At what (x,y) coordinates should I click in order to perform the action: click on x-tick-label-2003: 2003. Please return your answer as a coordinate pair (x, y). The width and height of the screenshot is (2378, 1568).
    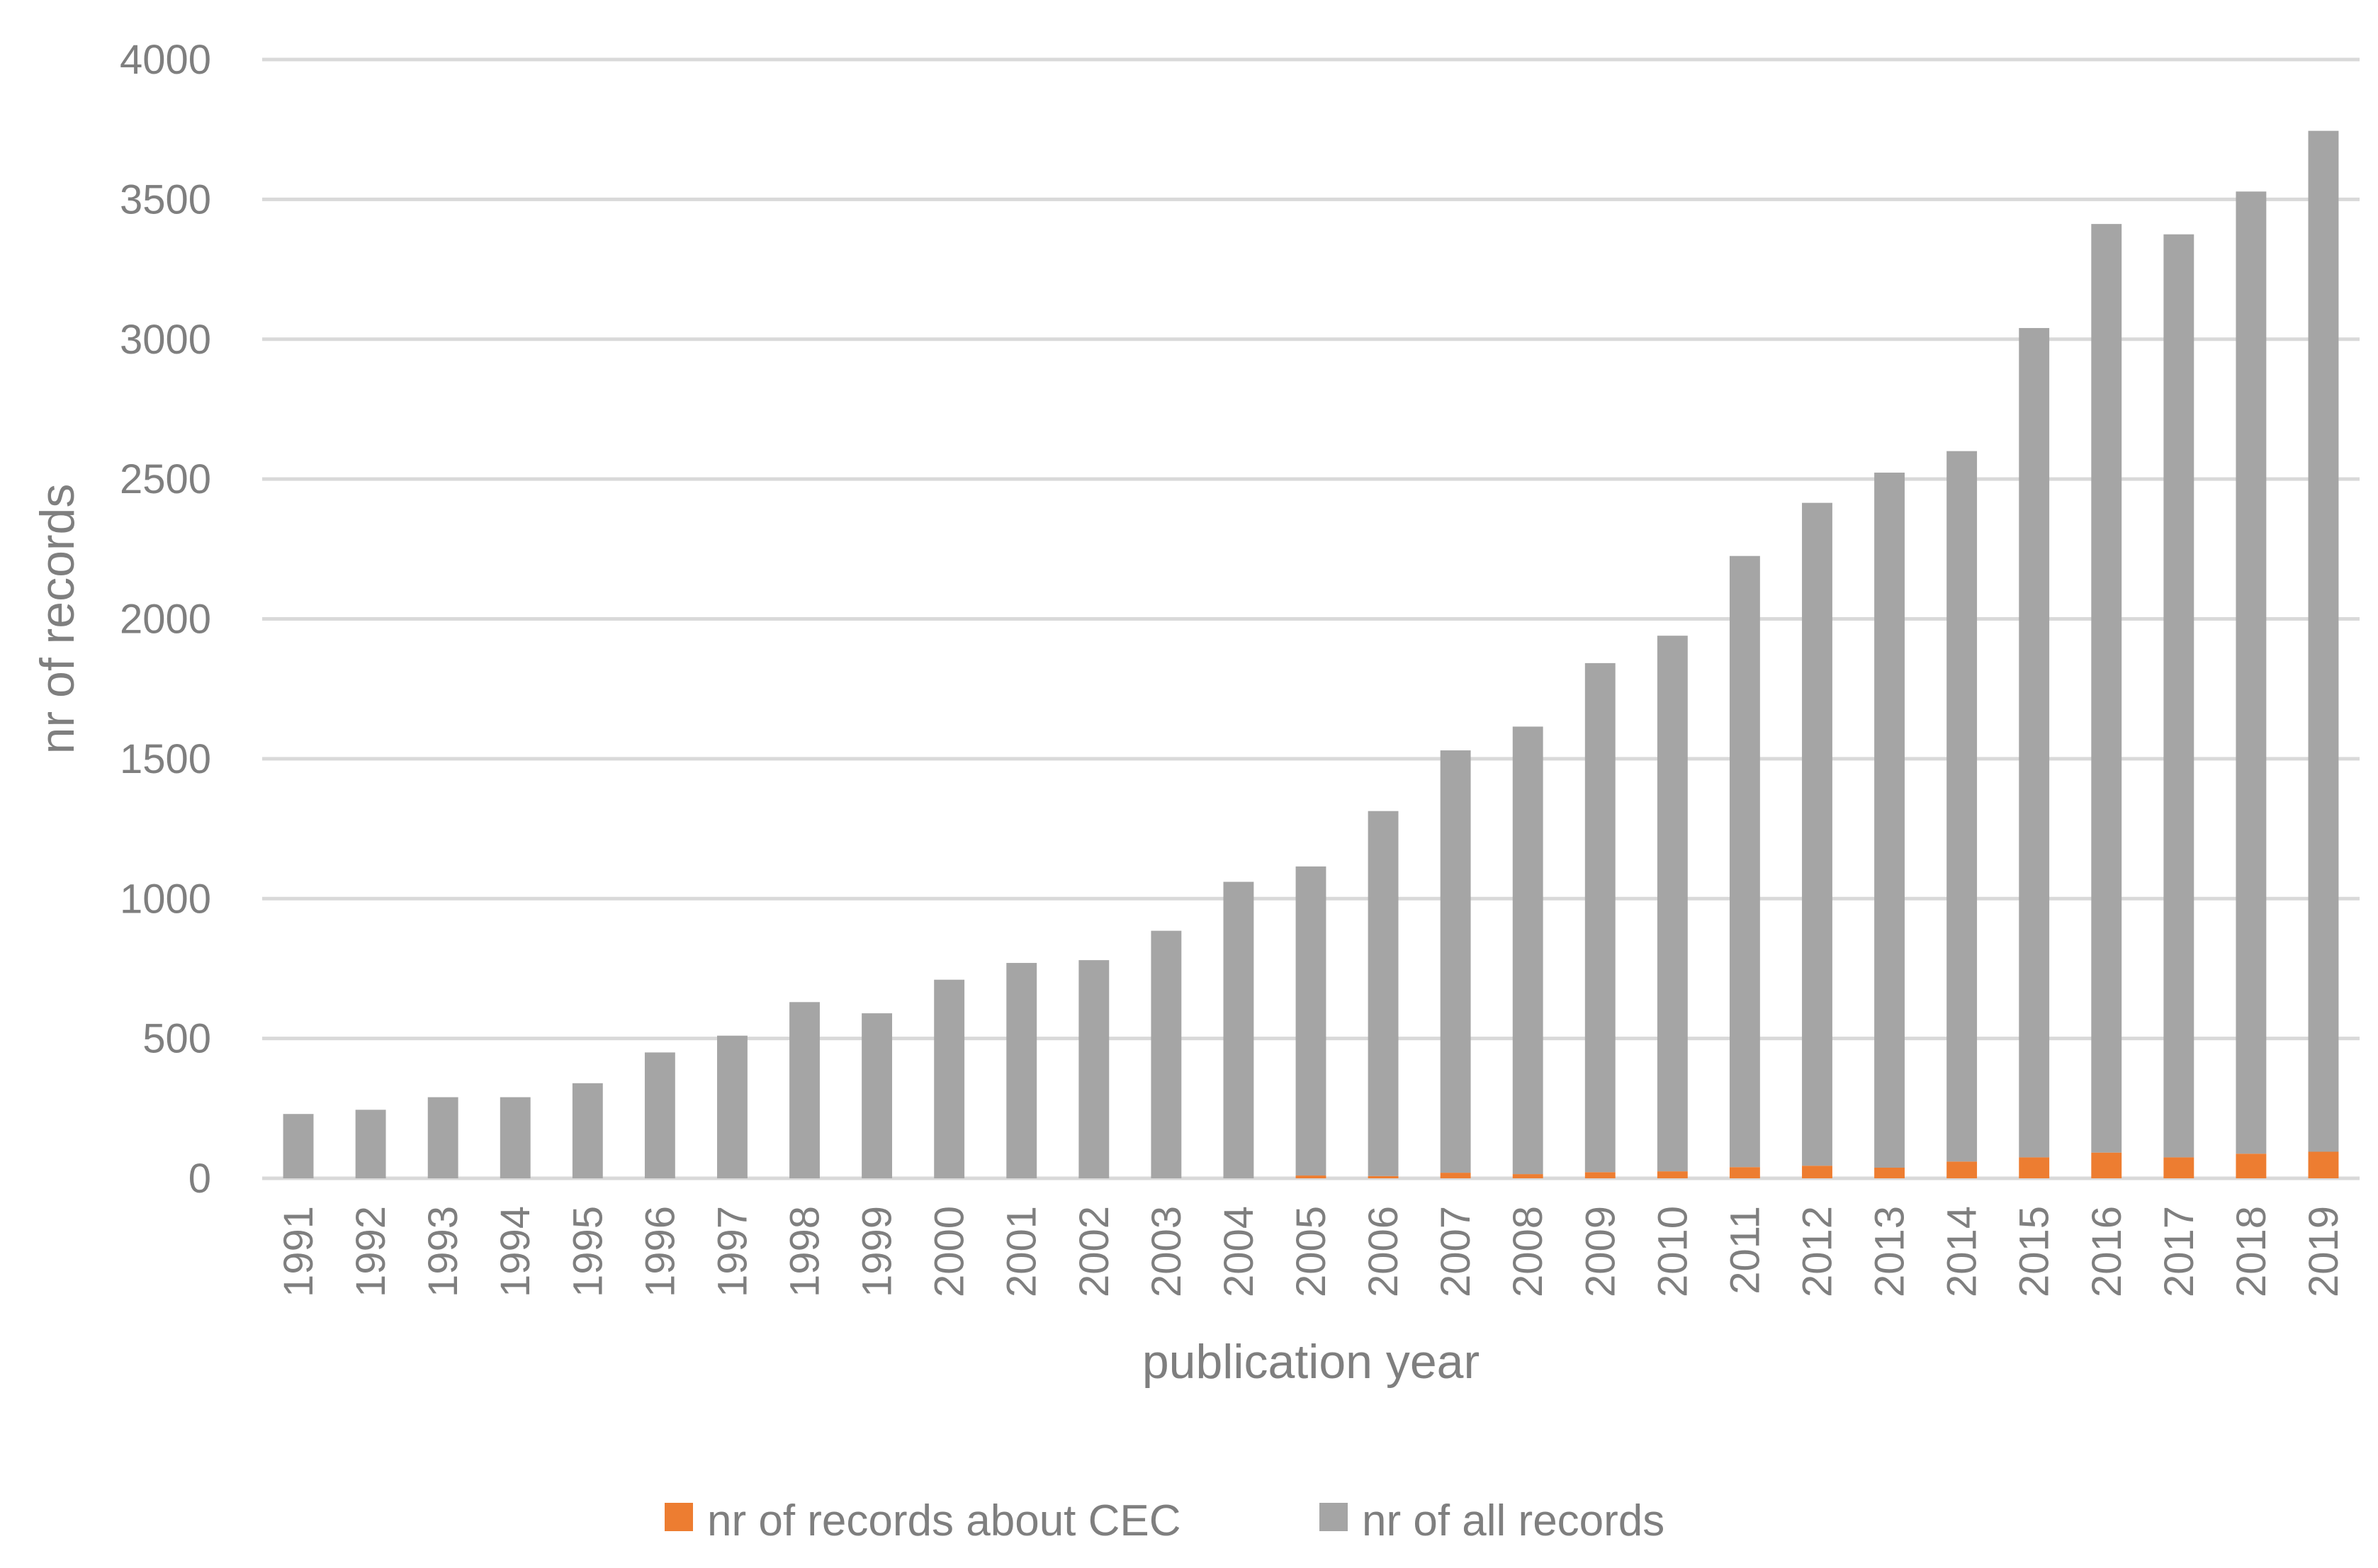
    Looking at the image, I should click on (1167, 1251).